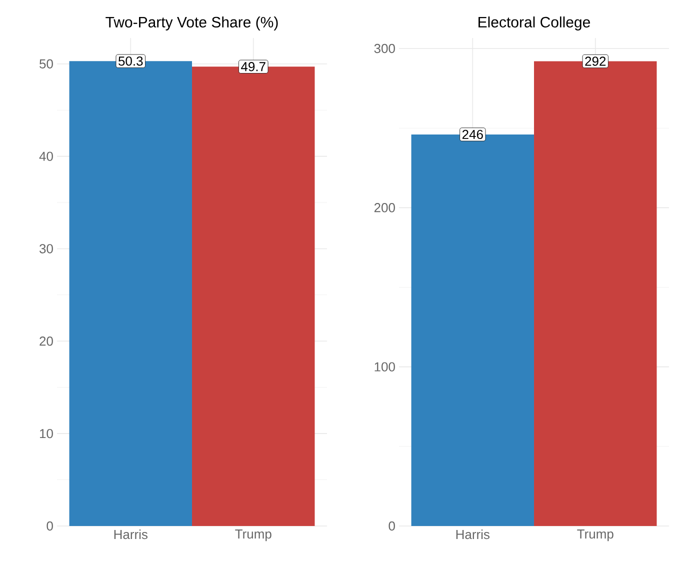 Image resolution: width=684 pixels, height=578 pixels. Describe the element at coordinates (46, 249) in the screenshot. I see `y-tick-label: 30` at that location.